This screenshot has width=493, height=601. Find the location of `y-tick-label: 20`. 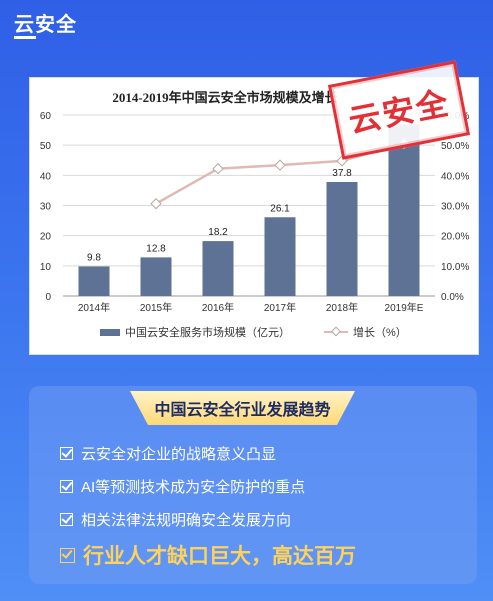

y-tick-label: 20 is located at coordinates (46, 237).